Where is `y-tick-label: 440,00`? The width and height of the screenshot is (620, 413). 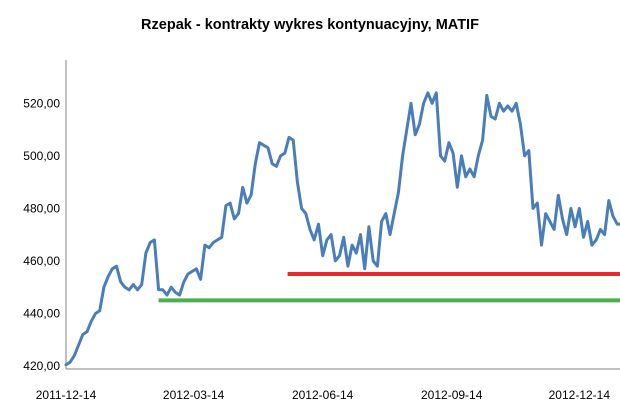
y-tick-label: 440,00 is located at coordinates (41, 313).